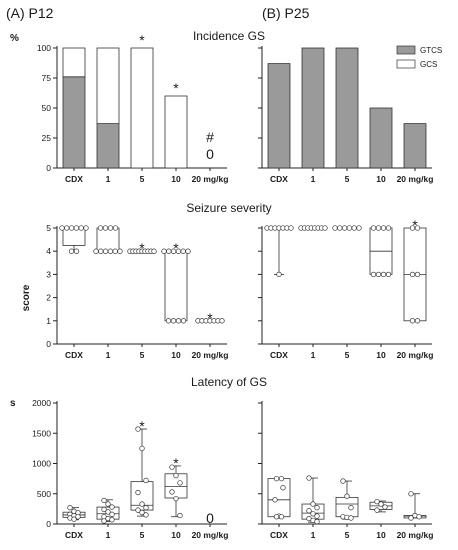 This screenshot has width=458, height=550. Describe the element at coordinates (13, 403) in the screenshot. I see `ylabel-latency: s` at that location.